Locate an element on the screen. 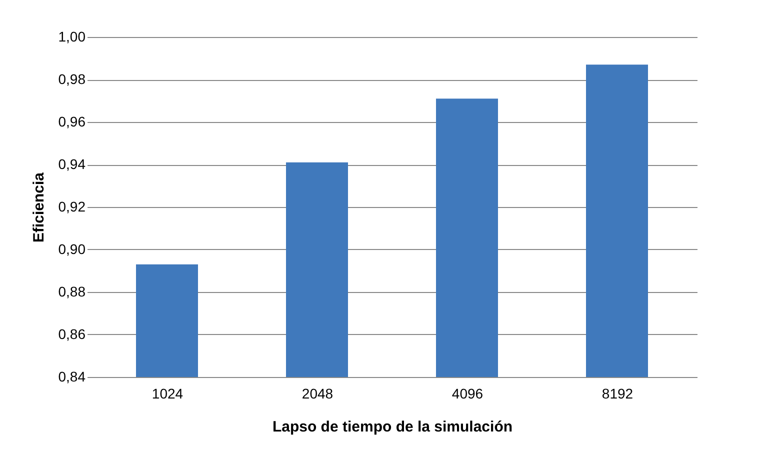 Image resolution: width=770 pixels, height=469 pixels. y-tick-label: 0,90 is located at coordinates (72, 249).